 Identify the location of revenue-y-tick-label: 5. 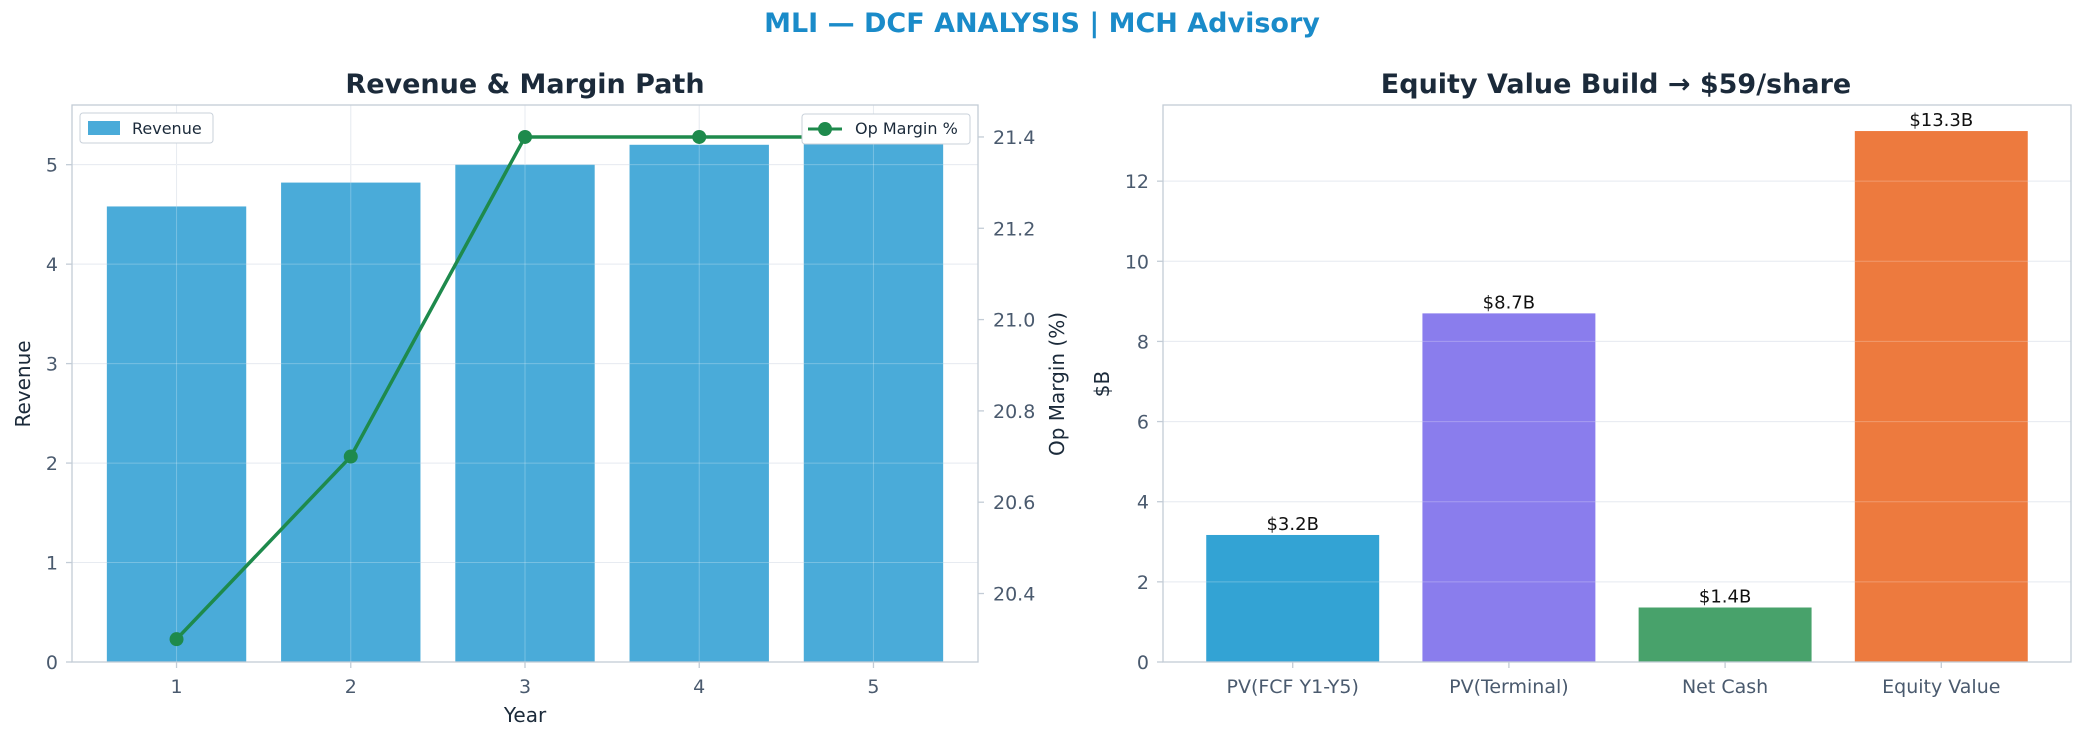
(52, 166).